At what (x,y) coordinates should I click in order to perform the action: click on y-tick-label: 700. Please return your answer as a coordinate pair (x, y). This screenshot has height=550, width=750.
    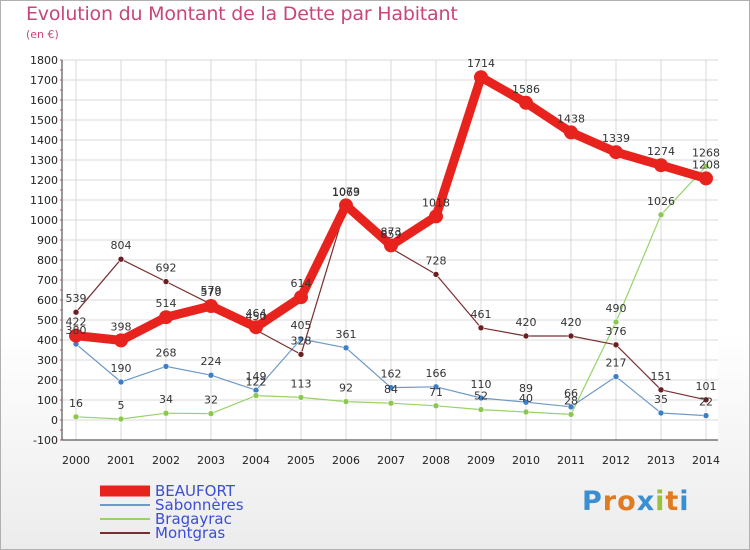
    Looking at the image, I should click on (47, 280).